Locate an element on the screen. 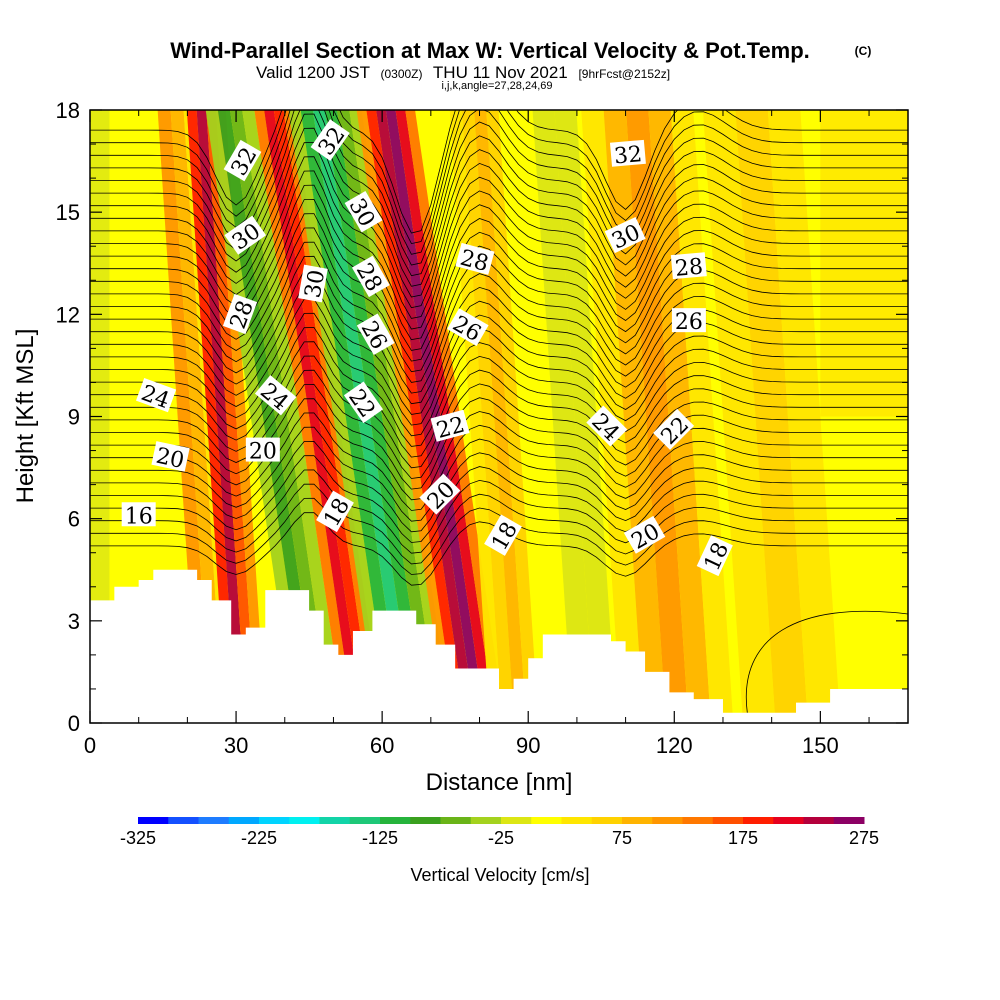  colorbar-title: Vertical Velocity [cm/s] is located at coordinates (499, 875).